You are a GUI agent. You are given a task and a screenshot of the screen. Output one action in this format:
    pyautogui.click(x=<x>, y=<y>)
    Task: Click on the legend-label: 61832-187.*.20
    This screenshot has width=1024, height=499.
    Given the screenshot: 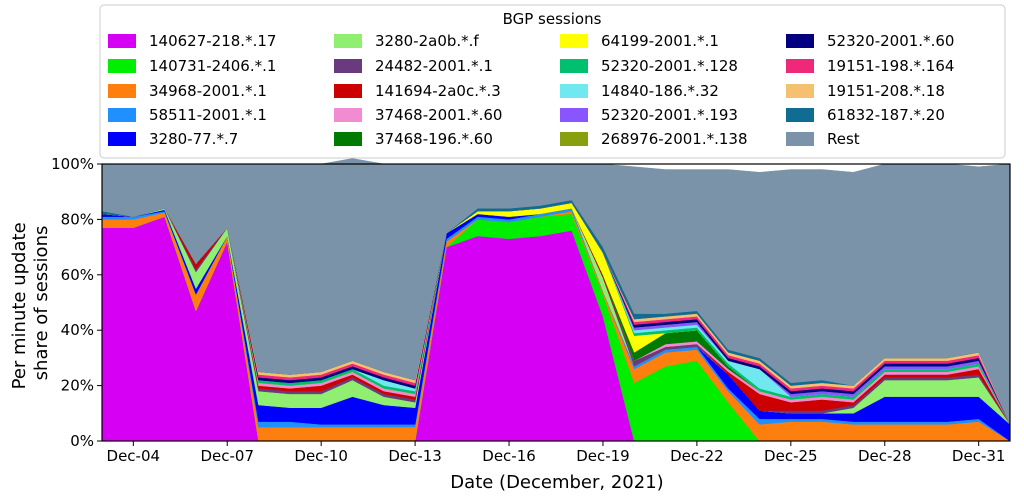 What is the action you would take?
    pyautogui.click(x=886, y=115)
    